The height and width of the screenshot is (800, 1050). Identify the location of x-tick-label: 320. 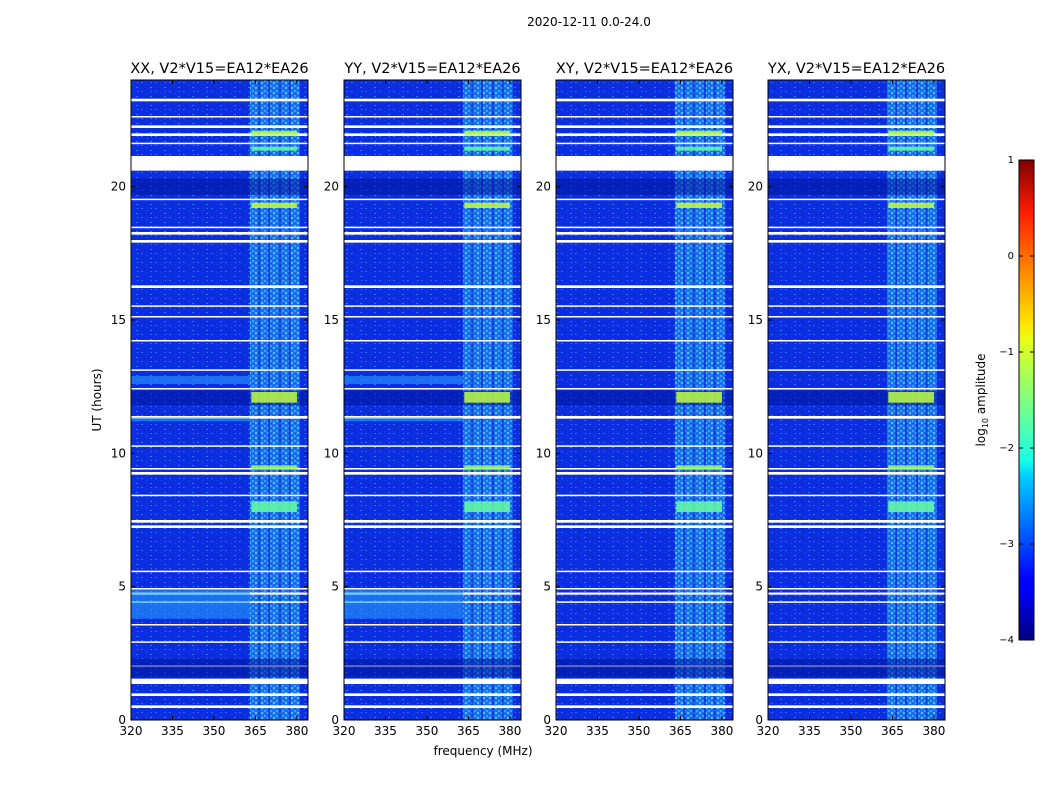
(344, 731).